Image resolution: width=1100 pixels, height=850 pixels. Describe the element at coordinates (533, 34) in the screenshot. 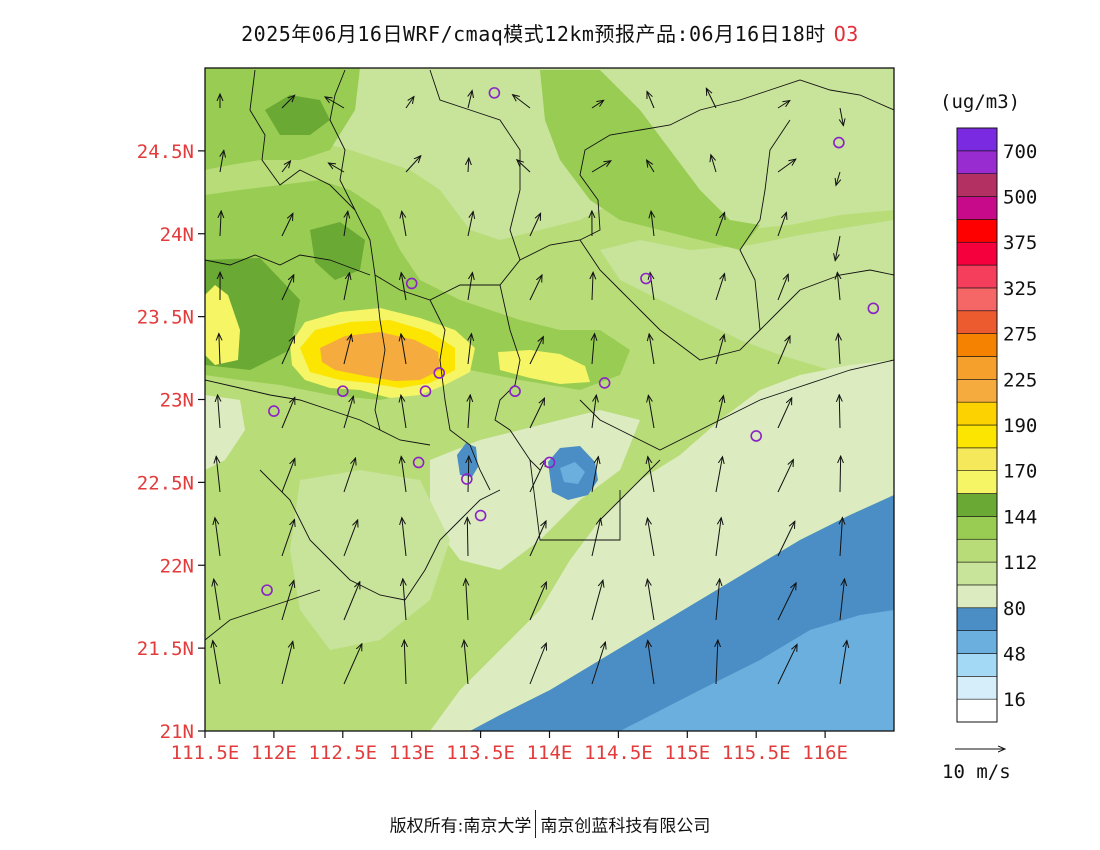

I see `title-text: 2025年06月16日WRF/cmaq模式12km预报产品:06月16日18时` at that location.